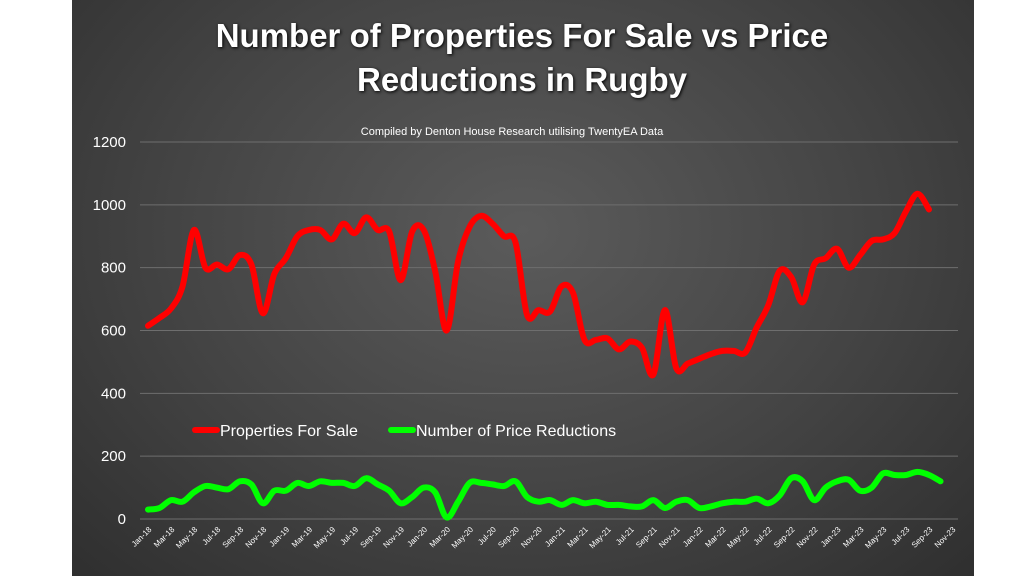 This screenshot has width=1024, height=576. What do you see at coordinates (669, 537) in the screenshot?
I see `x-tick-label: Nov-21` at bounding box center [669, 537].